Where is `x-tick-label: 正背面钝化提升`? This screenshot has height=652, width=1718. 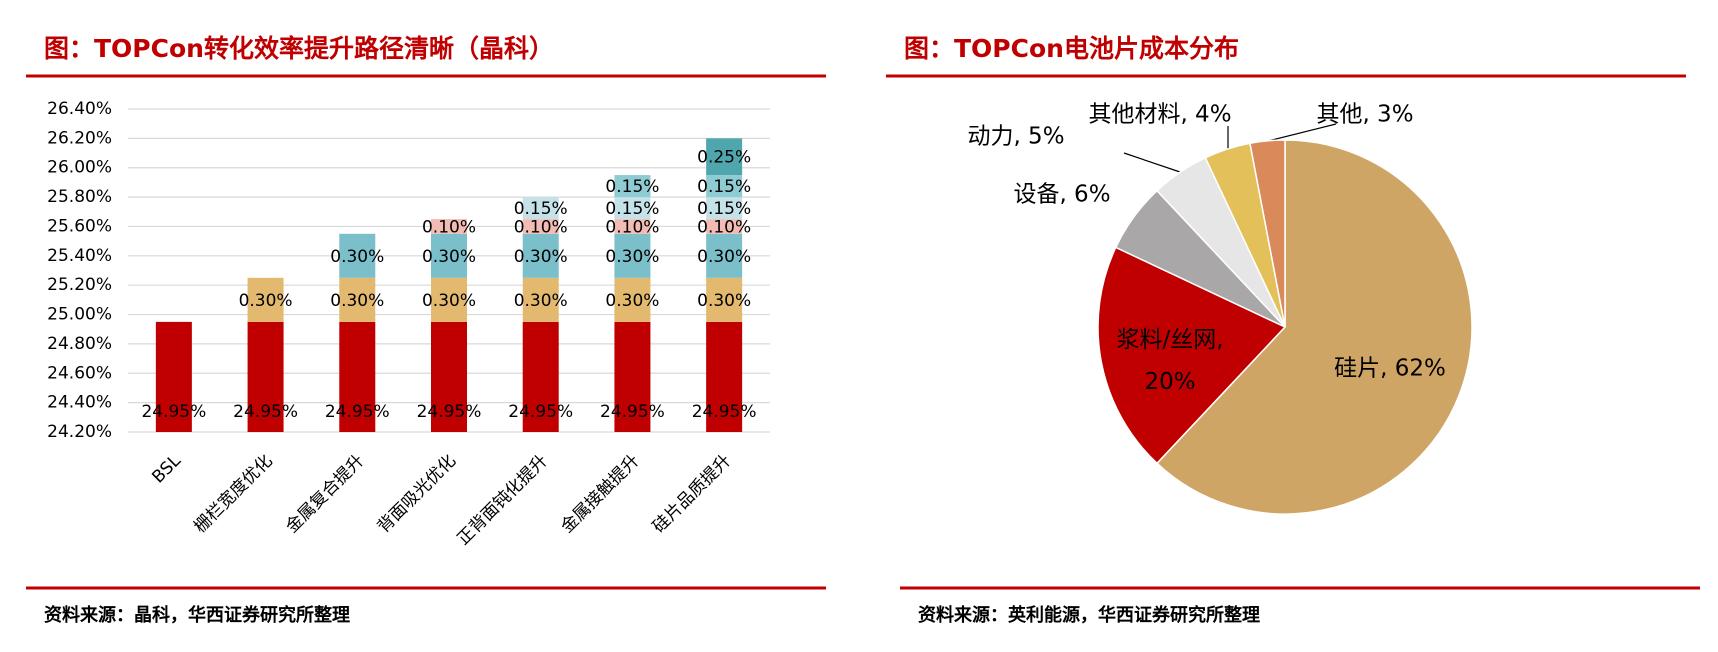
x-tick-label: 正背面钝化提升 is located at coordinates (502, 500).